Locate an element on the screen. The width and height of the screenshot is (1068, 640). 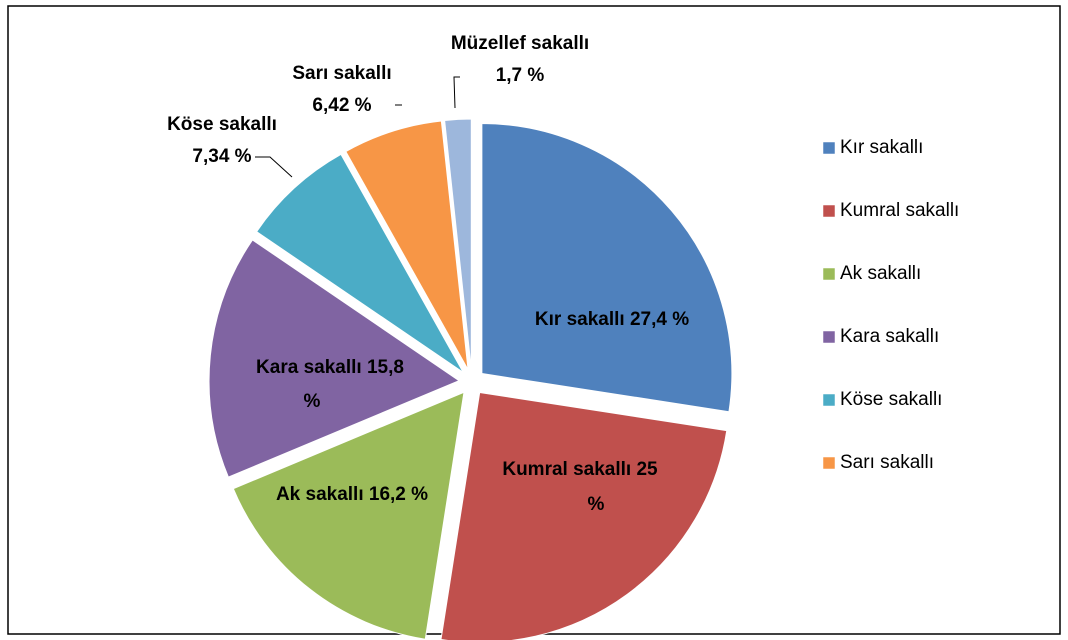
data-label: Kara sakallı 15,8 is located at coordinates (330, 367).